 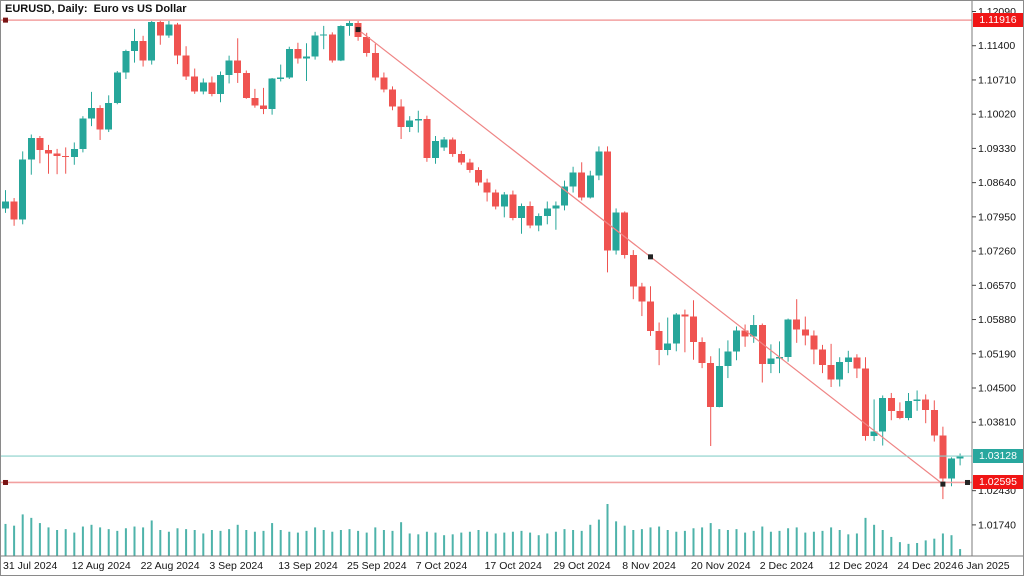 I want to click on chart-title: EURUSD, Daily: Euro vs US Dollar, so click(x=96, y=9).